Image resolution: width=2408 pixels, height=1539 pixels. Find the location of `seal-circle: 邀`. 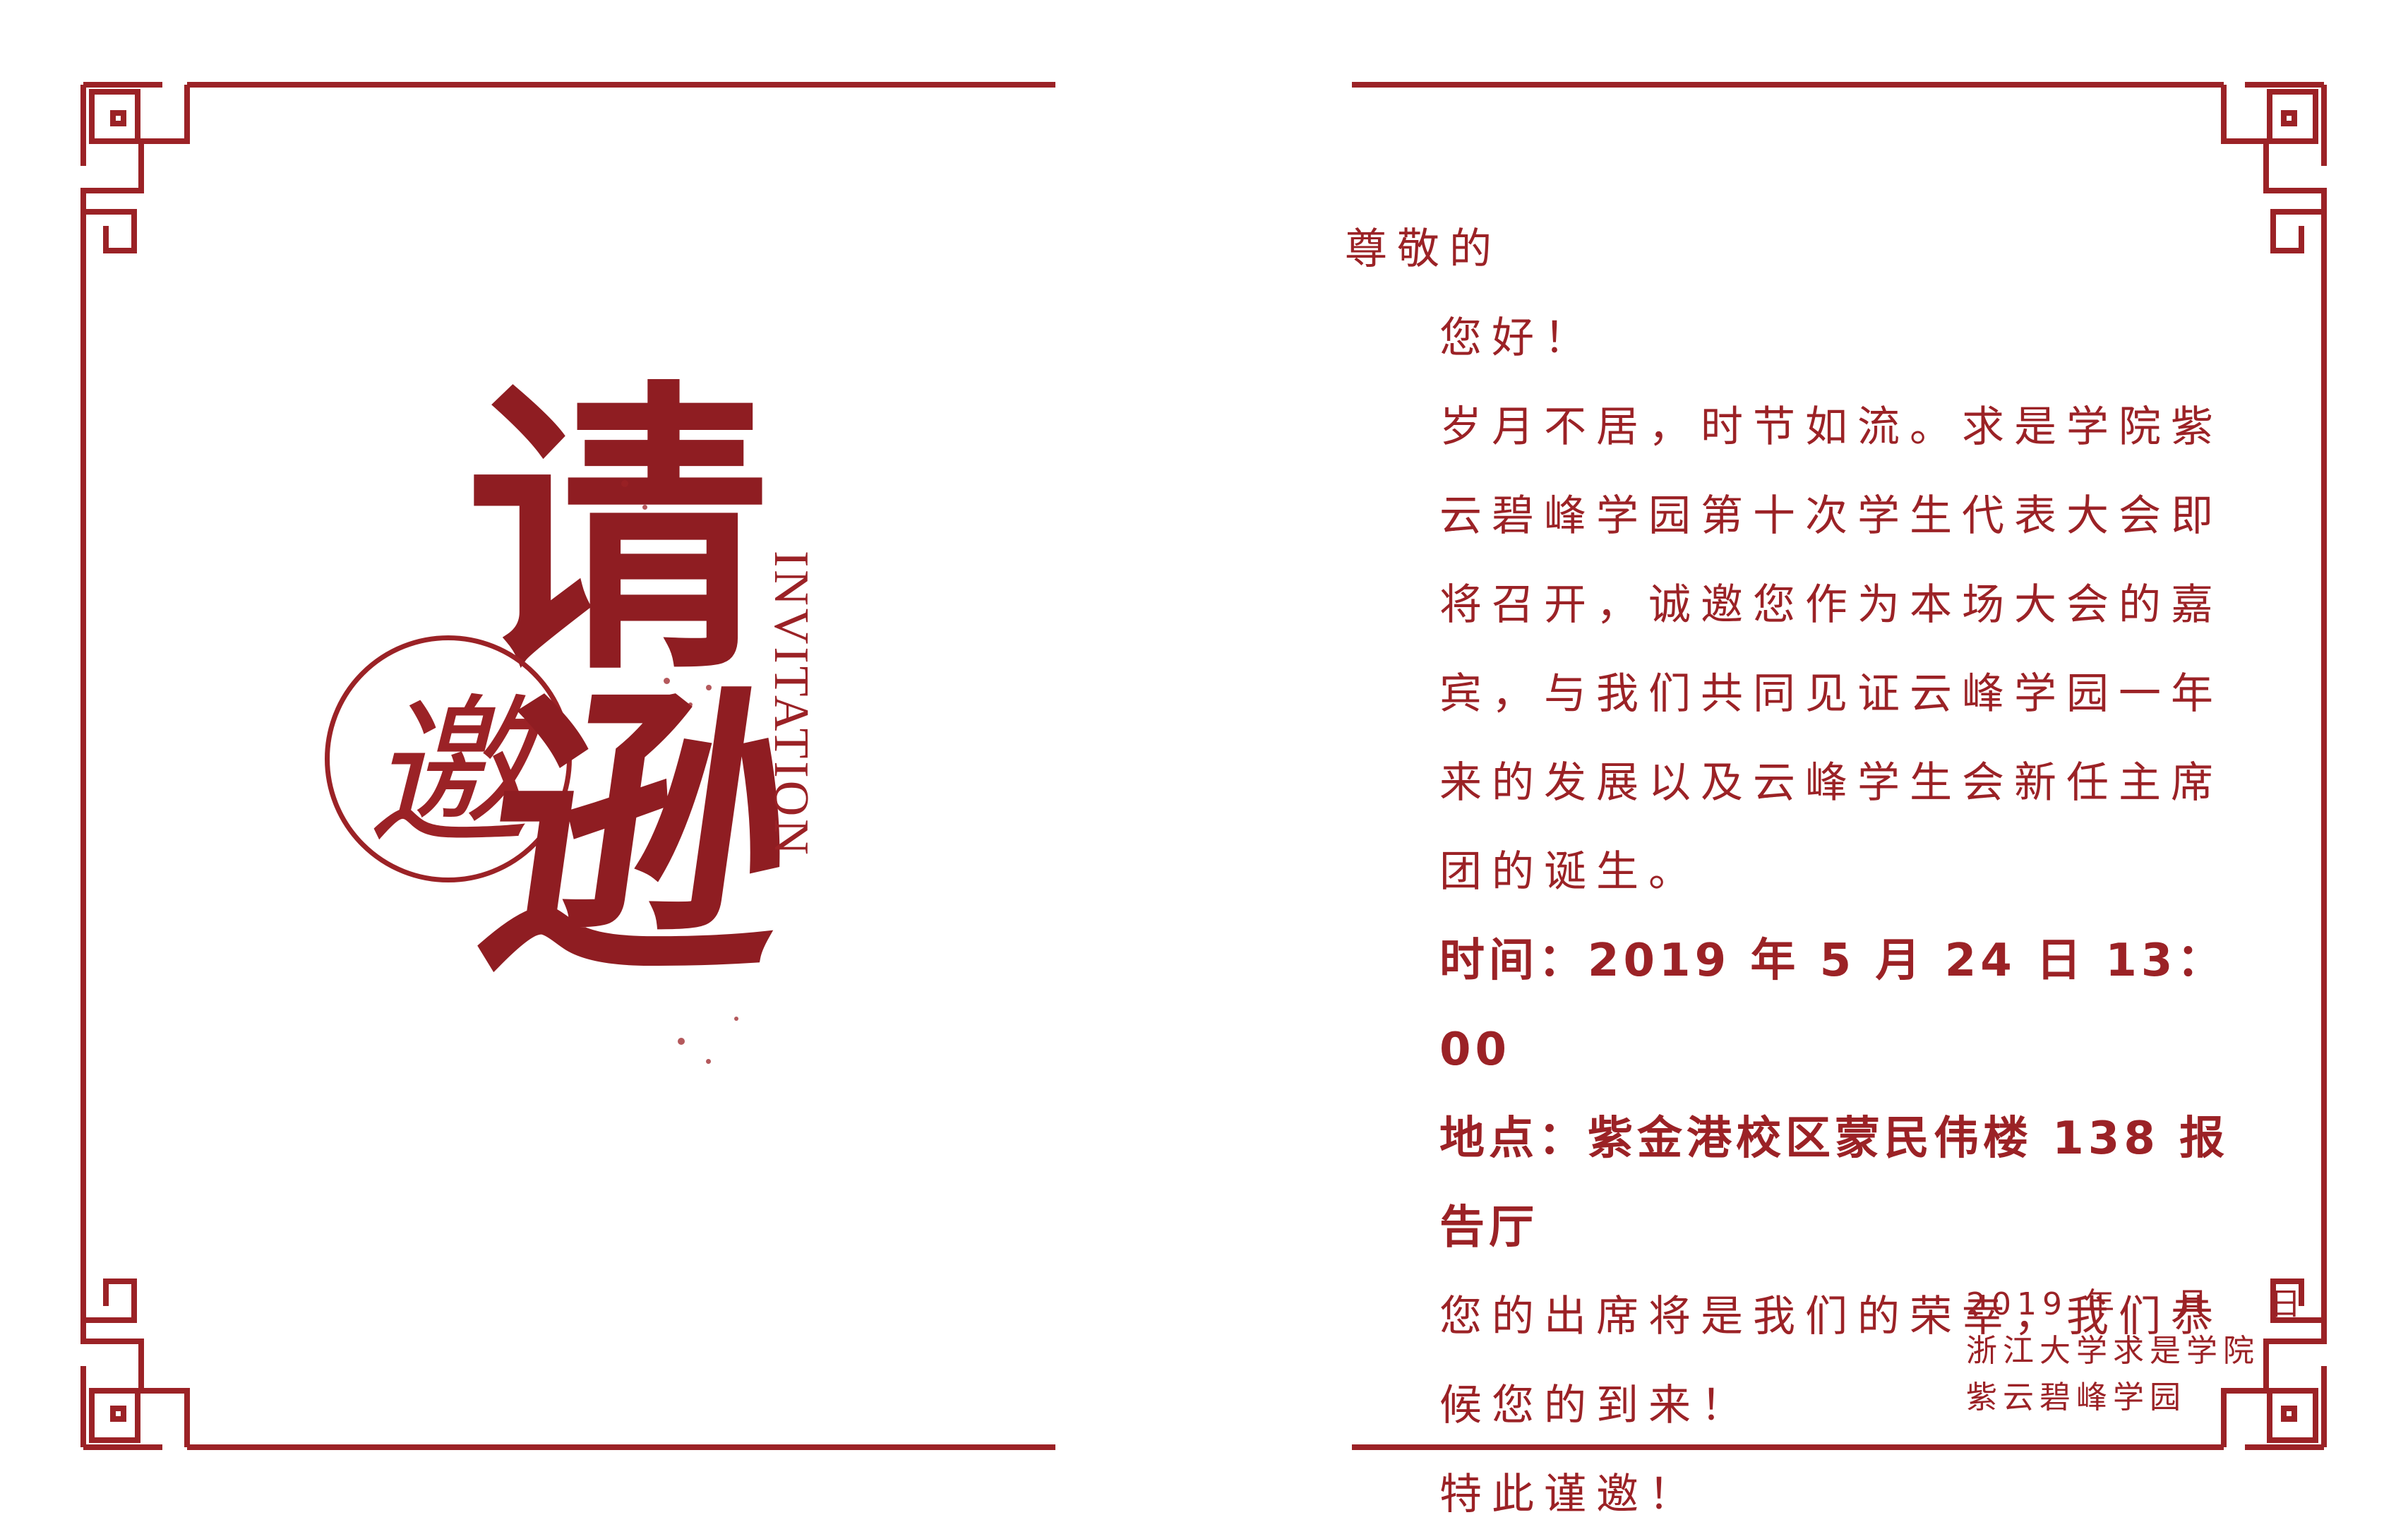

seal-circle: 邀 is located at coordinates (449, 758).